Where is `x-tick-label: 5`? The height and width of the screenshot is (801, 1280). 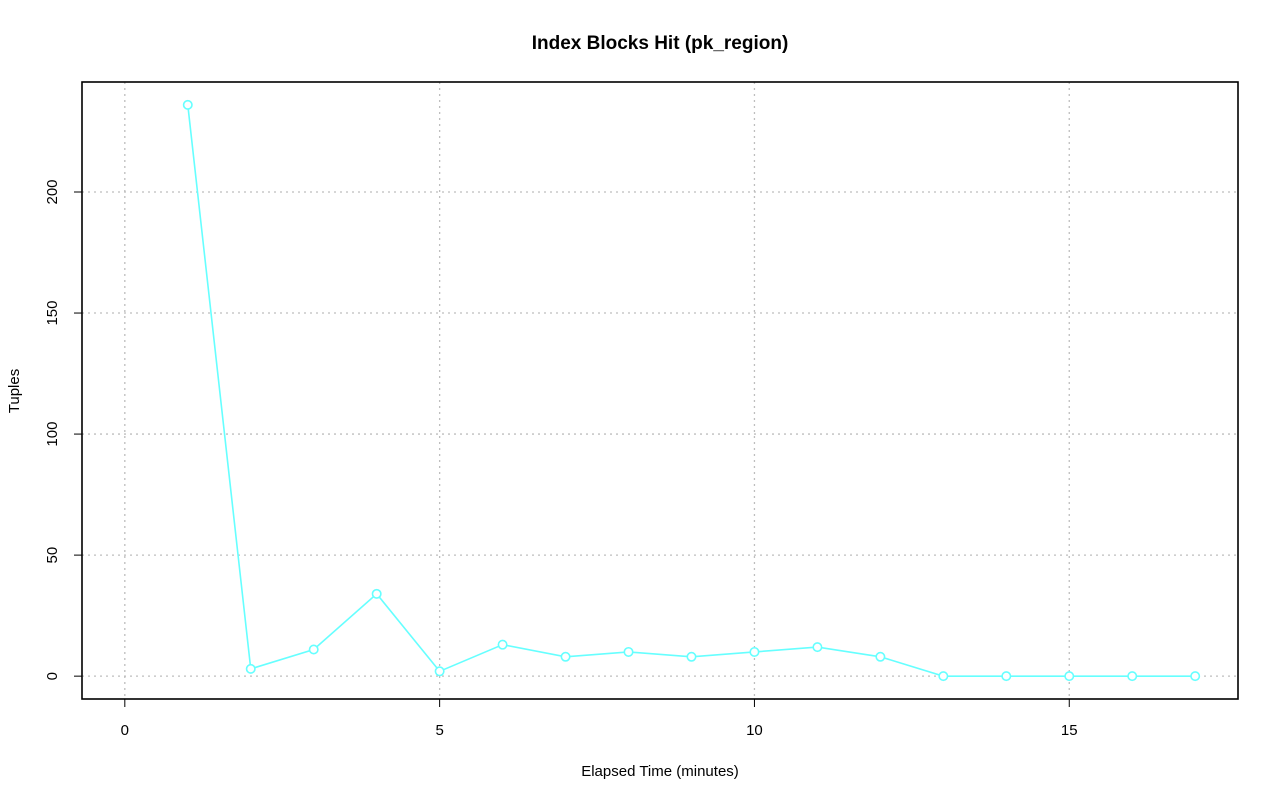 x-tick-label: 5 is located at coordinates (439, 730).